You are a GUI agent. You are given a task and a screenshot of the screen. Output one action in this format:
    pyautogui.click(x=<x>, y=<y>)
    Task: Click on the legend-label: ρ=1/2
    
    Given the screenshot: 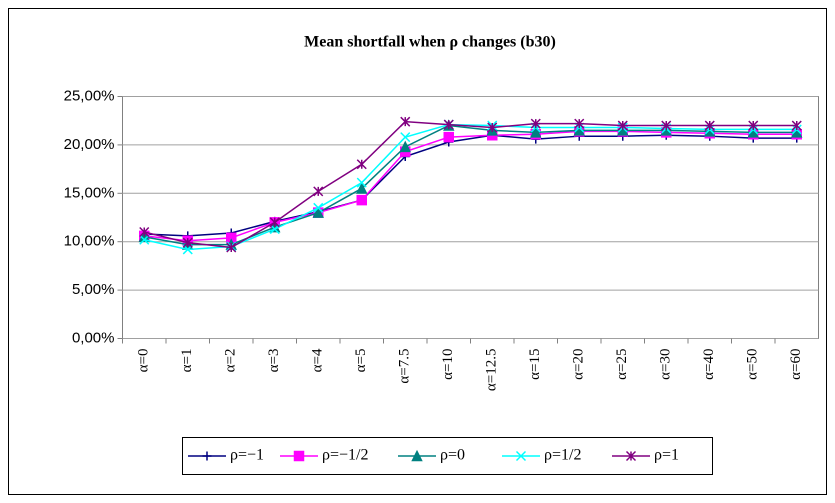 What is the action you would take?
    pyautogui.click(x=562, y=455)
    